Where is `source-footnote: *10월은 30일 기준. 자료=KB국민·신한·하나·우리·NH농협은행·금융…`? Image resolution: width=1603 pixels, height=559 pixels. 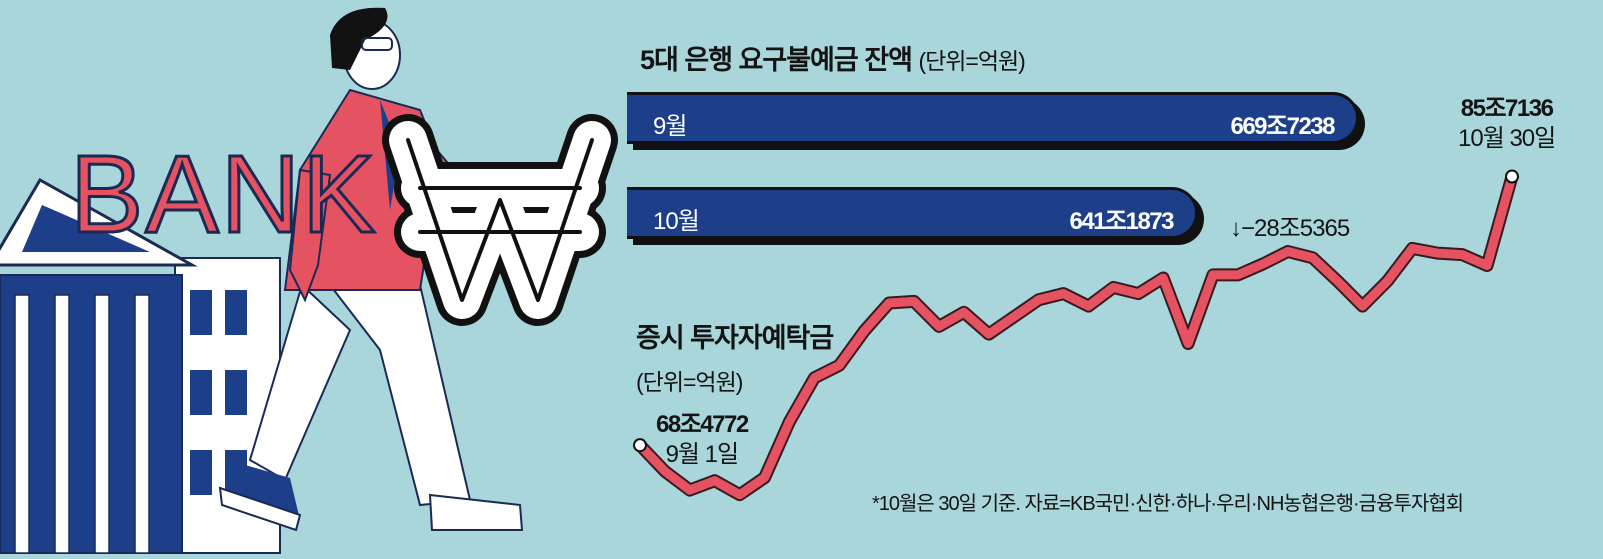 source-footnote: *10월은 30일 기준. 자료=KB국민·신한·하나·우리·NH농협은행·금융… is located at coordinates (1168, 504).